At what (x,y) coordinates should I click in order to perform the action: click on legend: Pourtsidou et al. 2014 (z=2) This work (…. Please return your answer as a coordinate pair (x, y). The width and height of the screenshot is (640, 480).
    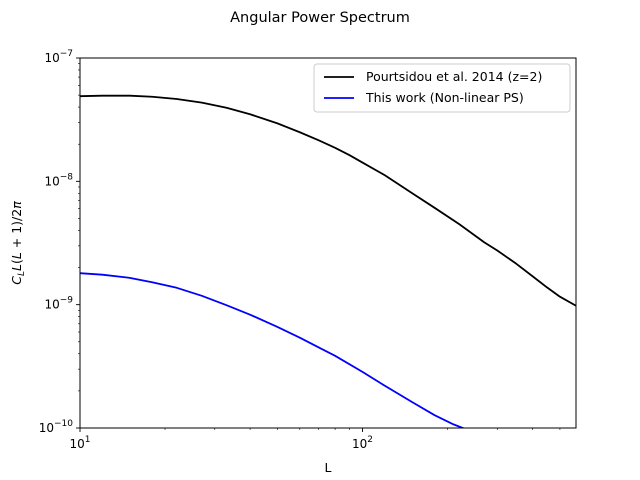
    Looking at the image, I should click on (442, 88).